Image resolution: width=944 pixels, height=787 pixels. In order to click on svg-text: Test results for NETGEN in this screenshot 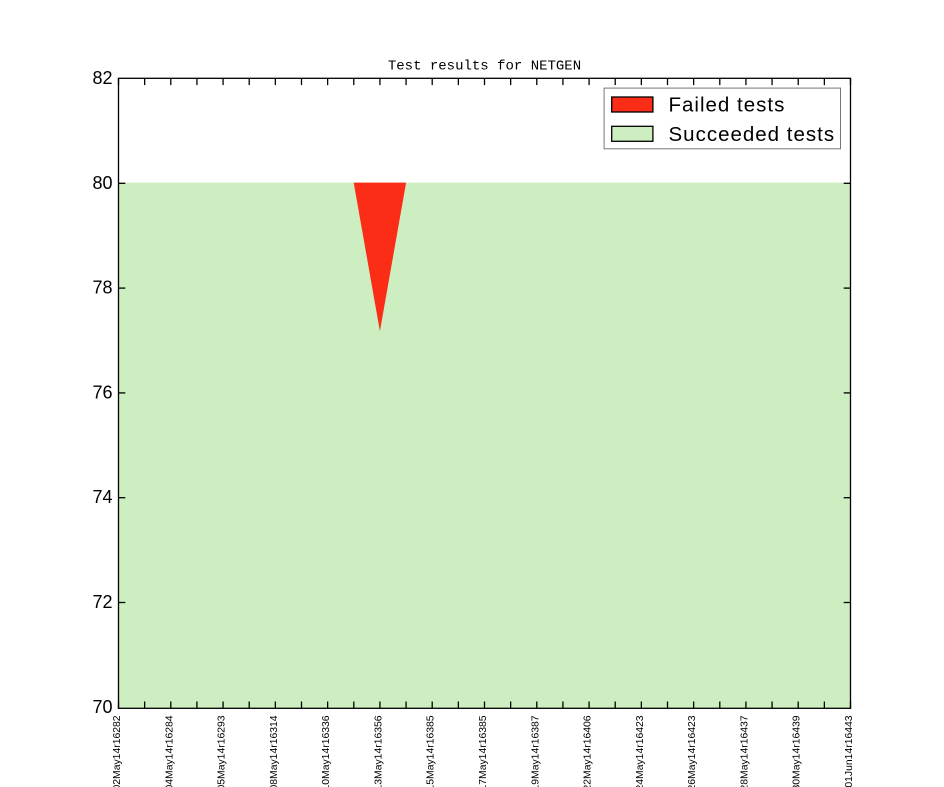, I will do `click(484, 67)`.